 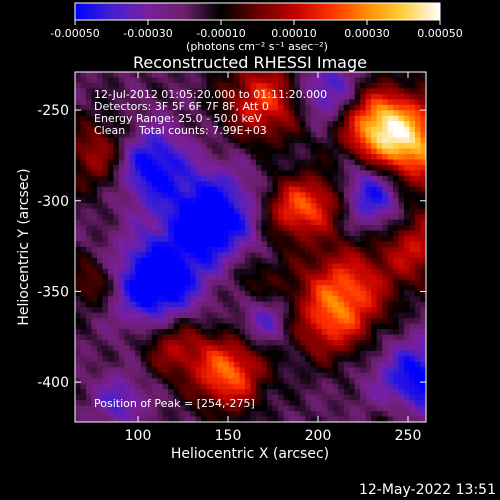 I want to click on y-tick-label: -300, so click(x=53, y=202).